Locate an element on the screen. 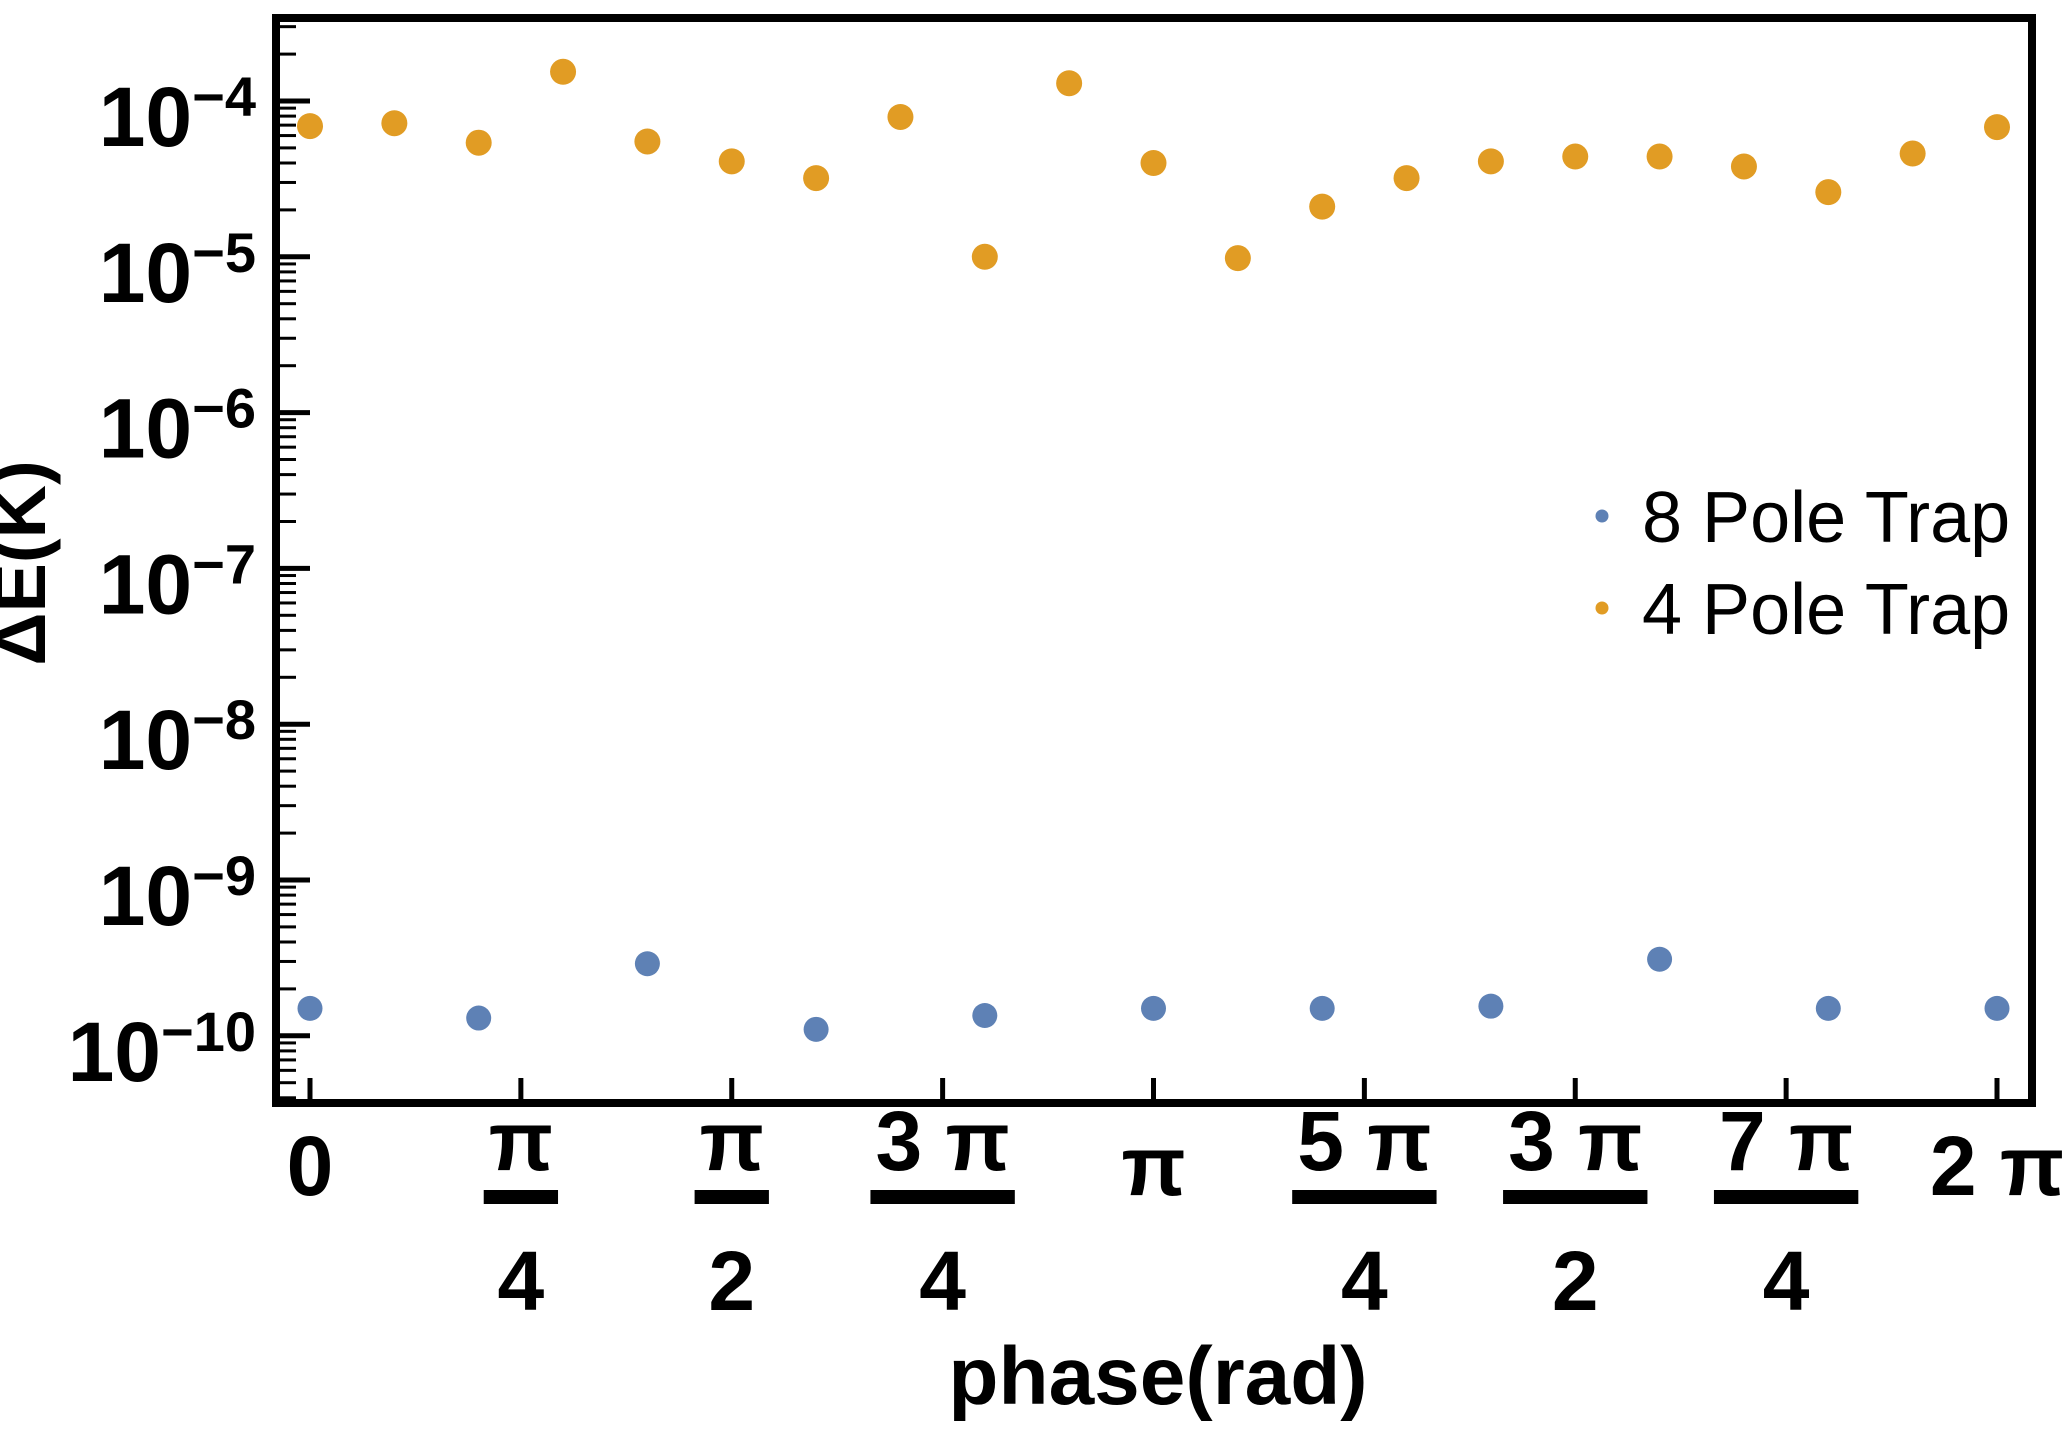 This screenshot has height=1432, width=2070. legend-label-8-pole-trap: 8 Pole Trap is located at coordinates (1826, 518).